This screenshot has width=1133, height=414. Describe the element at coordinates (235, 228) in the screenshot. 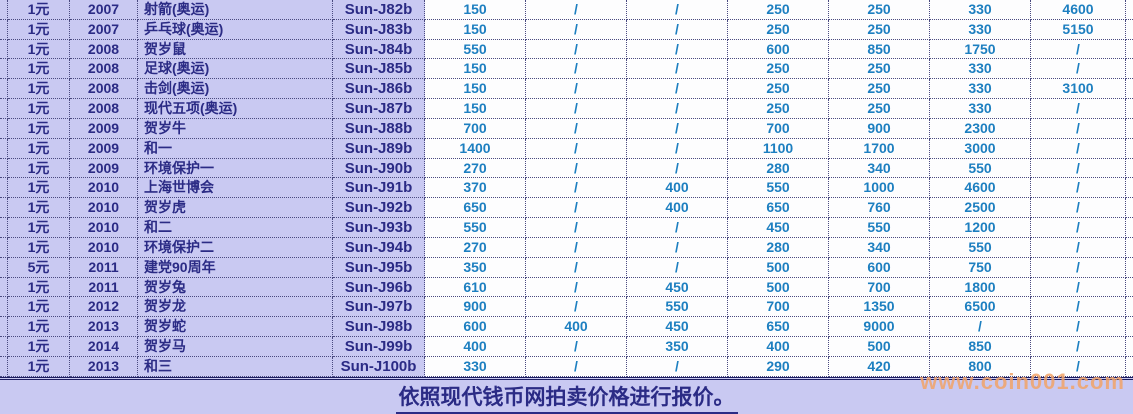

I see `cell-coin-name: 和二` at that location.